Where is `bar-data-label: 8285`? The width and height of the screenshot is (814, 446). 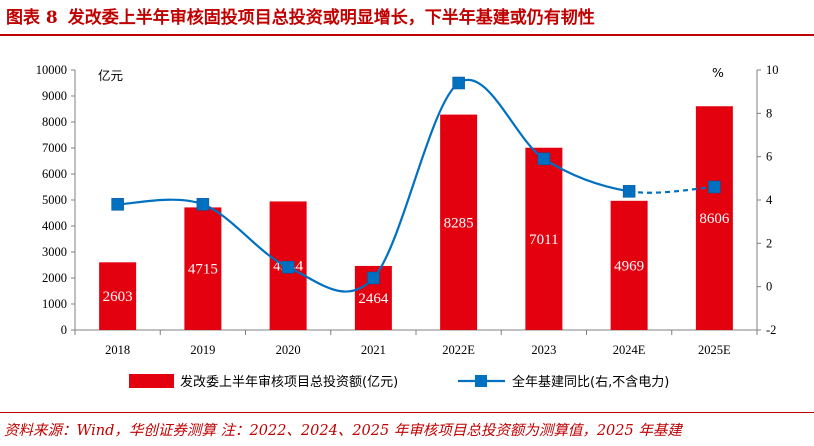 bar-data-label: 8285 is located at coordinates (459, 223).